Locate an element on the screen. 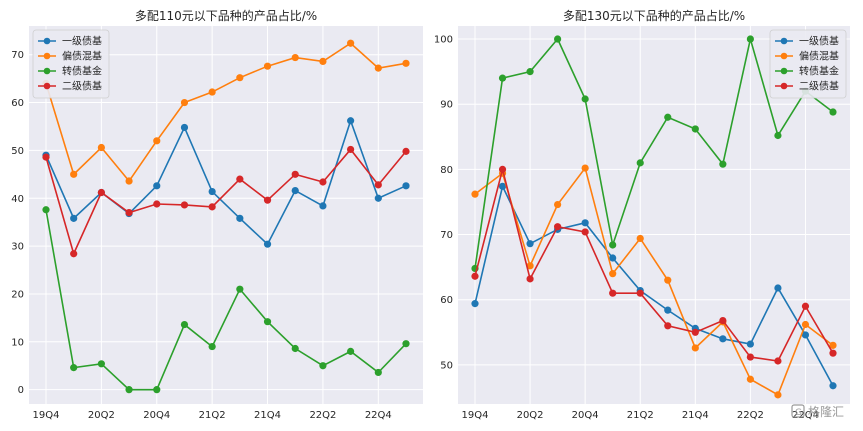 This screenshot has width=863, height=431. series-line is located at coordinates (226, 112).